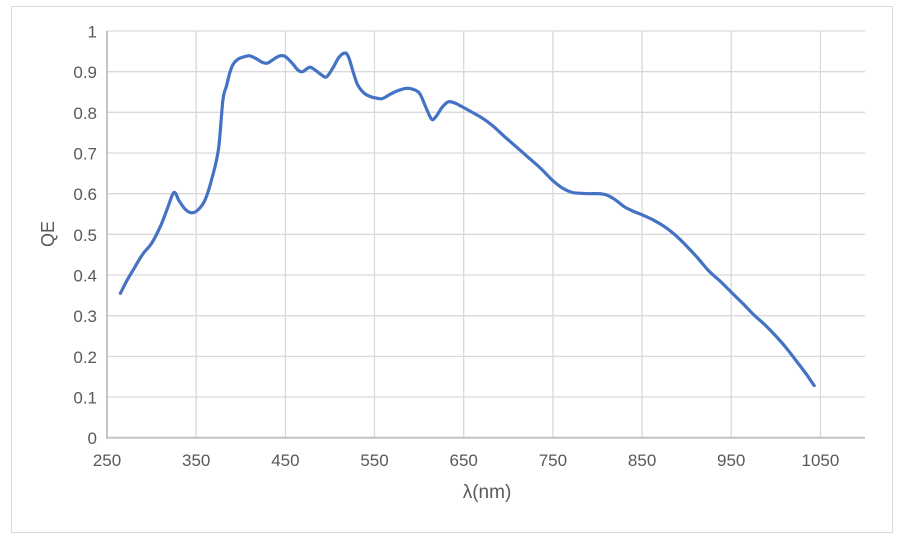  What do you see at coordinates (85, 194) in the screenshot?
I see `y-tick-label: 0.6` at bounding box center [85, 194].